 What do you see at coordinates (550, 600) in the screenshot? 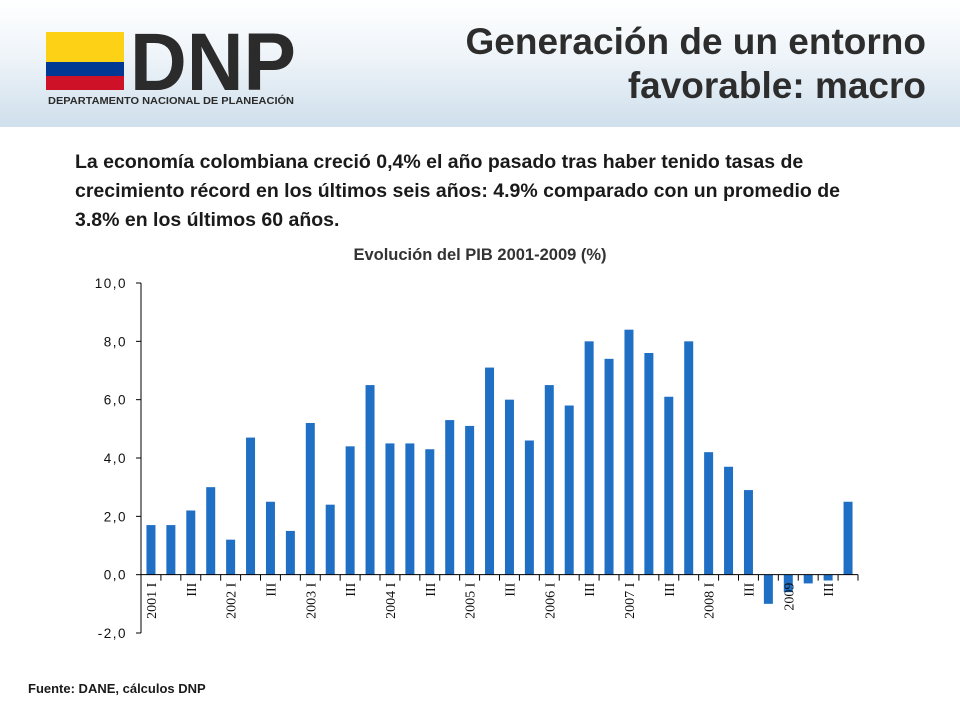
I see `x-tick-label: 2006 I` at bounding box center [550, 600].